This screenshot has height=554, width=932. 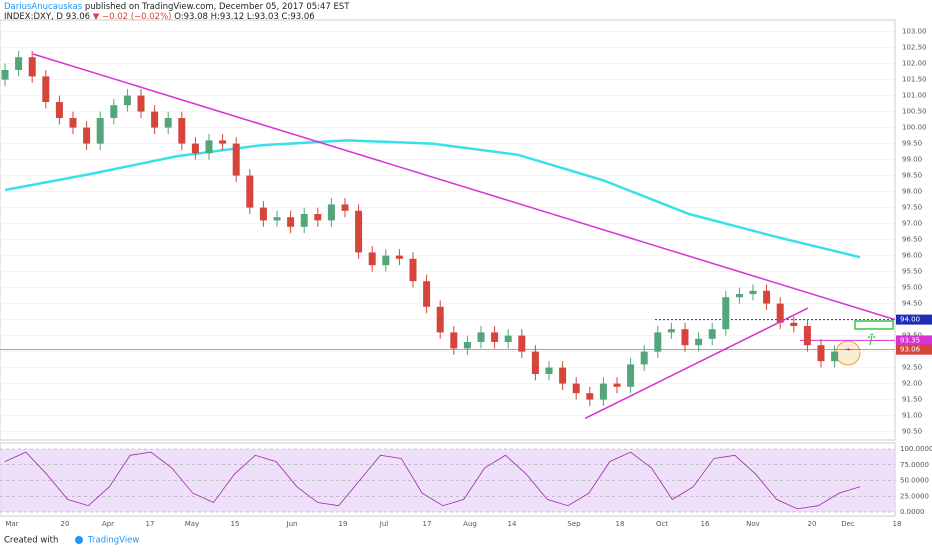 I want to click on y-tick-label: 99.00, so click(x=912, y=160).